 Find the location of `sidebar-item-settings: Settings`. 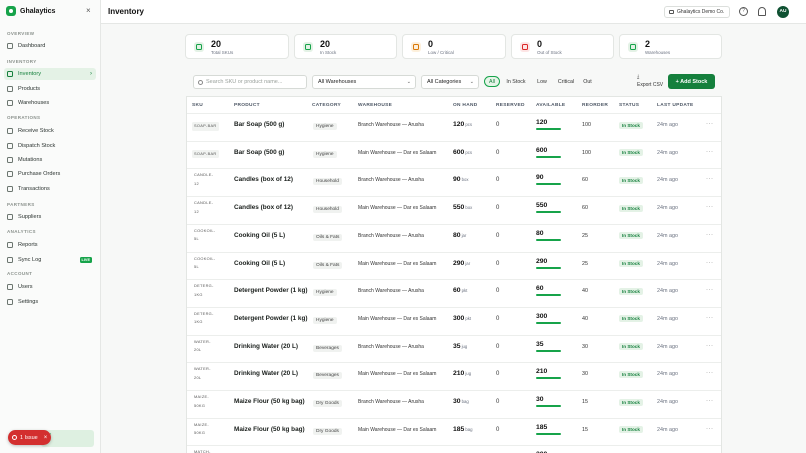

sidebar-item-settings: Settings is located at coordinates (50, 302).